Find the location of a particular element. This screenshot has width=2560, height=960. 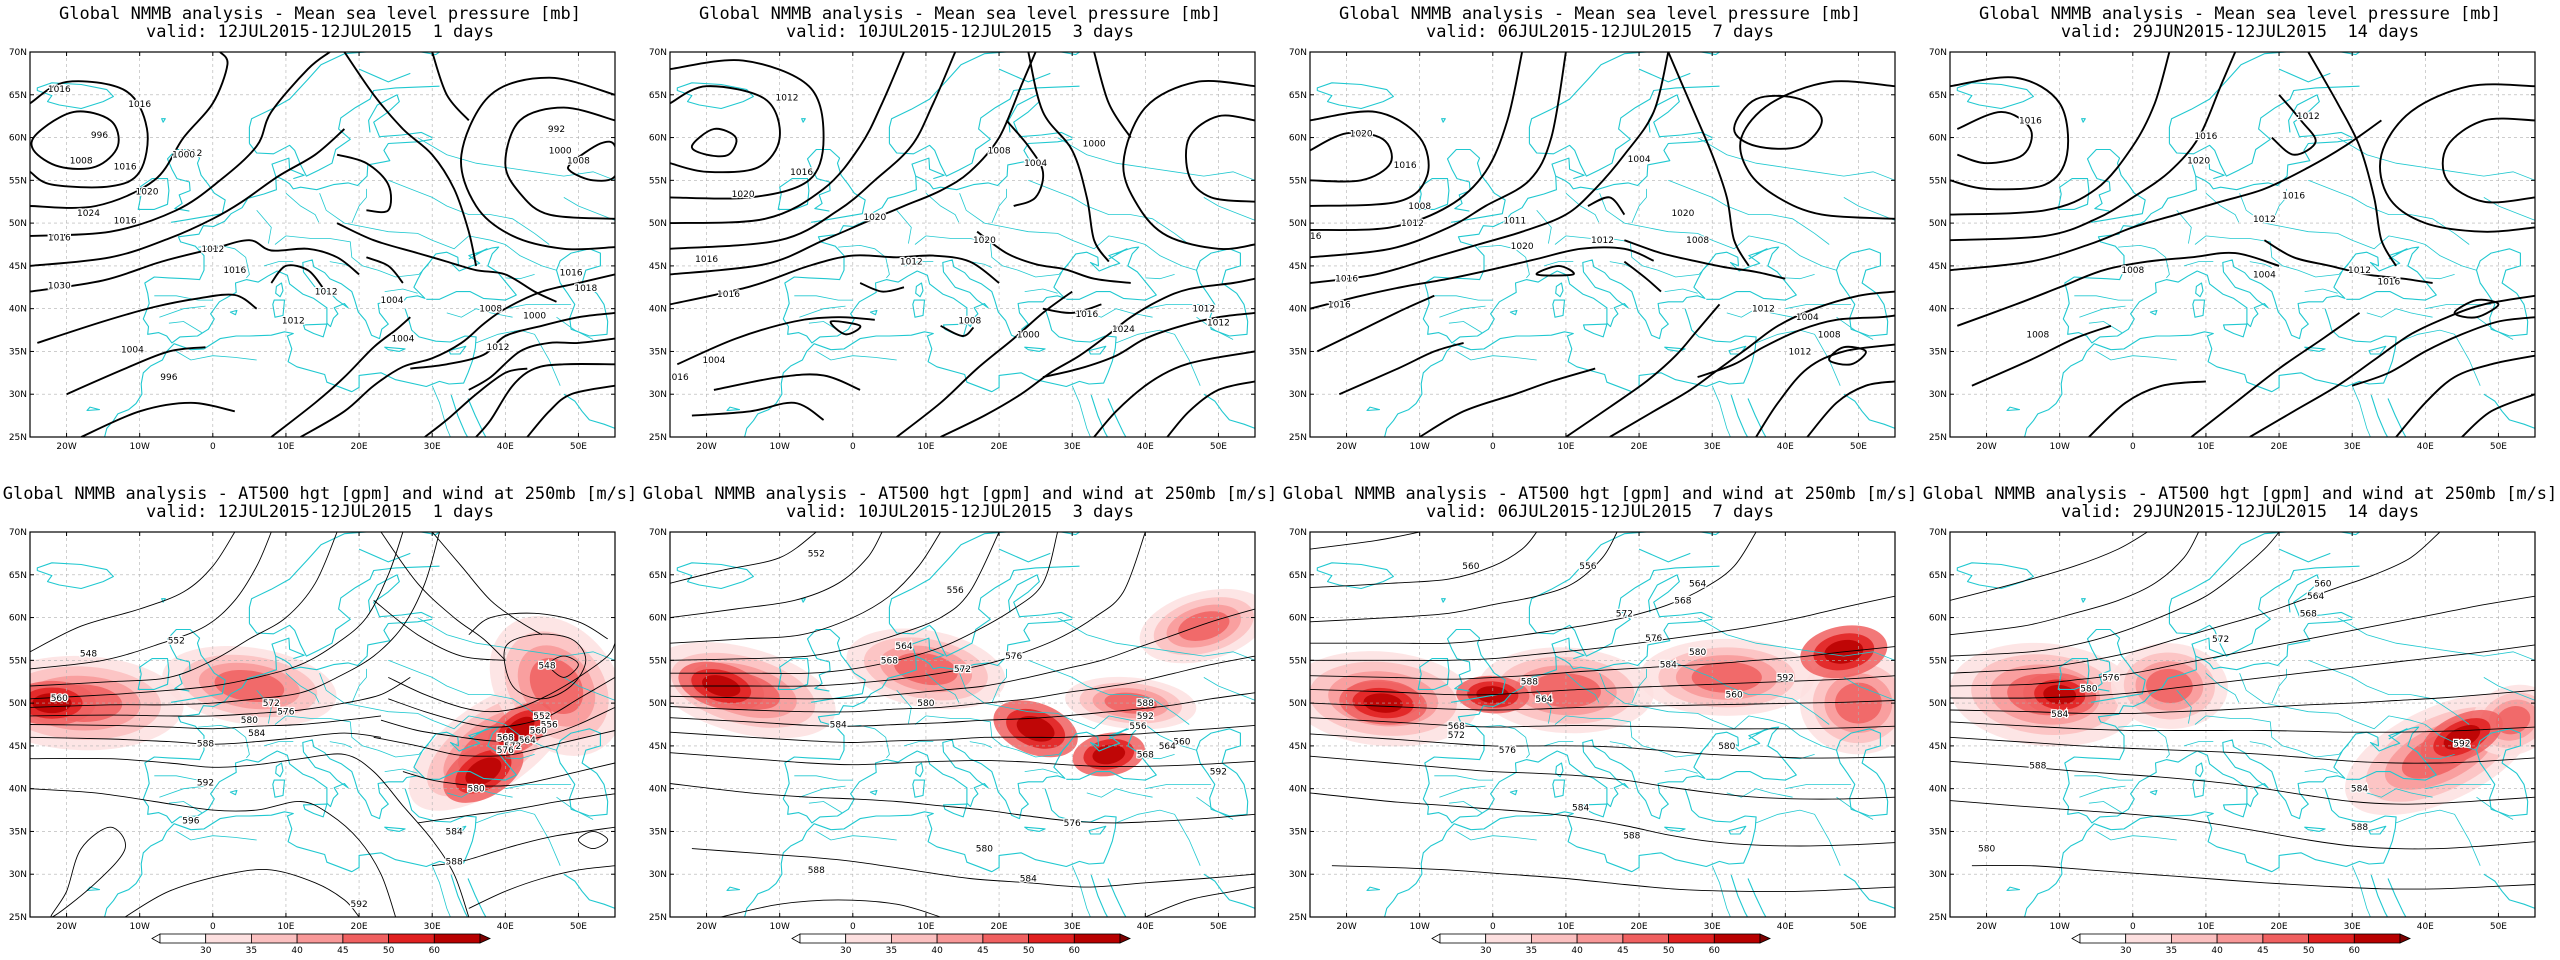

panel-subtitle: valid: 06JUL2015-12JUL2015 7 days is located at coordinates (1600, 512).